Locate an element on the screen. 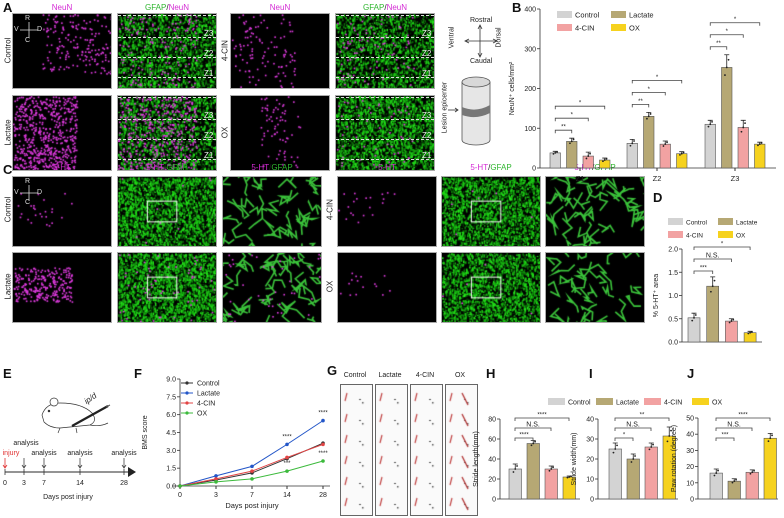 The height and width of the screenshot is (518, 784). micrograph-merge-control is located at coordinates (167, 51).